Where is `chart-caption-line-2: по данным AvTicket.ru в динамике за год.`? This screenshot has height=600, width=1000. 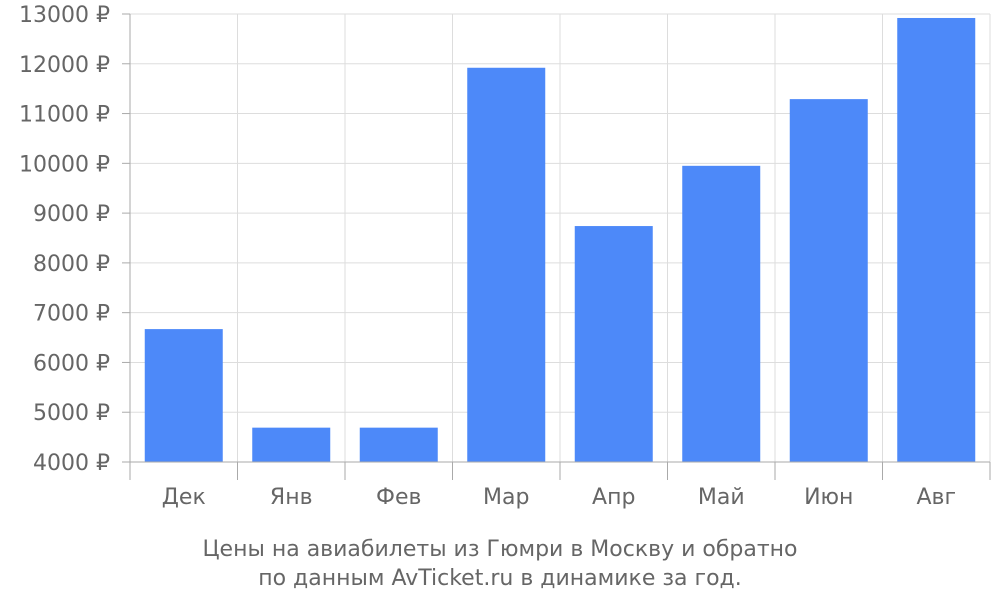
chart-caption-line-2: по данным AvTicket.ru в динамике за год. is located at coordinates (500, 578).